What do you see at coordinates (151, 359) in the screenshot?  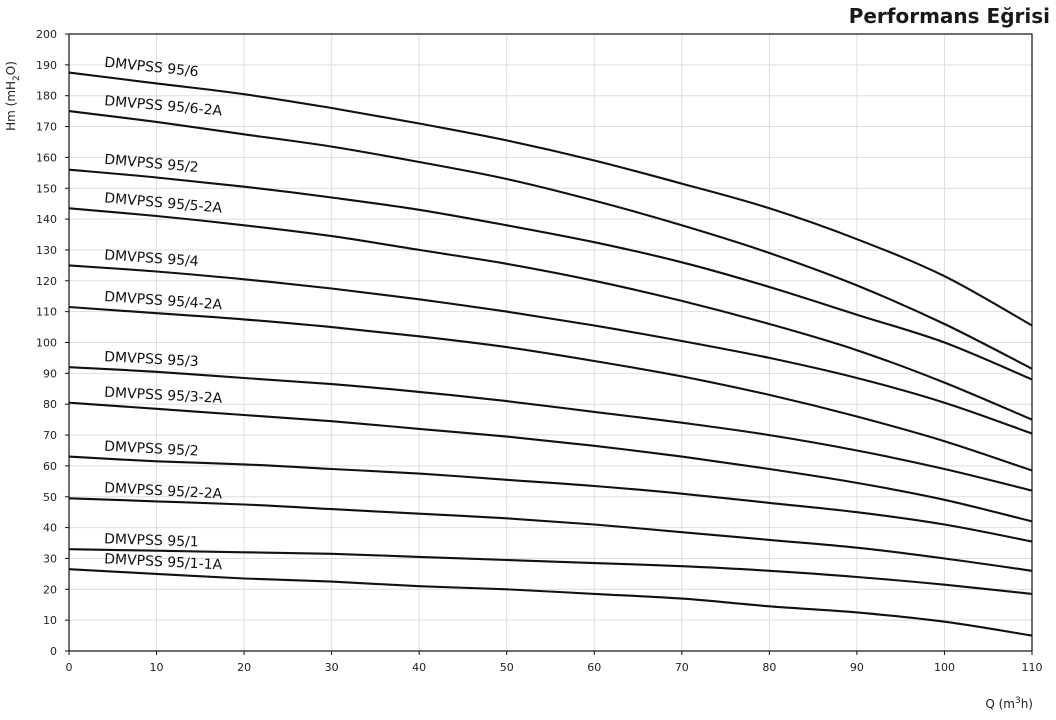 I see `series-label-6: DMVPSS 95/3` at bounding box center [151, 359].